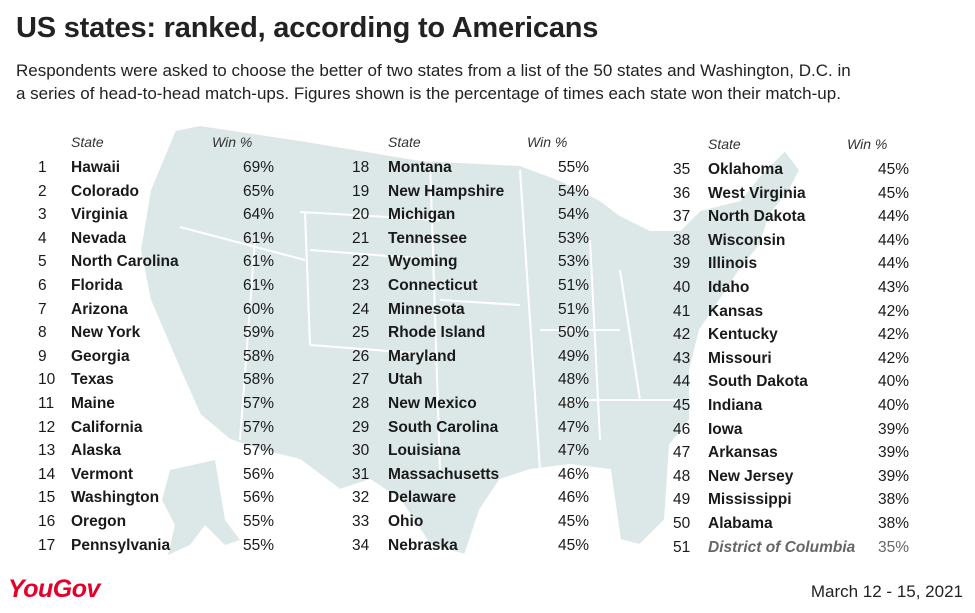 The width and height of the screenshot is (975, 613). What do you see at coordinates (424, 451) in the screenshot?
I see `state-cell: Louisiana` at bounding box center [424, 451].